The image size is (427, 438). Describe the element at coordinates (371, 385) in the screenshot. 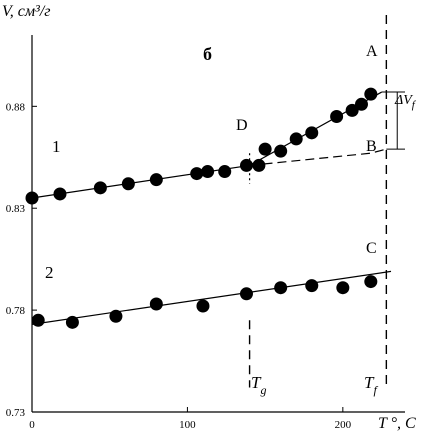

I see `tf-label: Tf` at that location.